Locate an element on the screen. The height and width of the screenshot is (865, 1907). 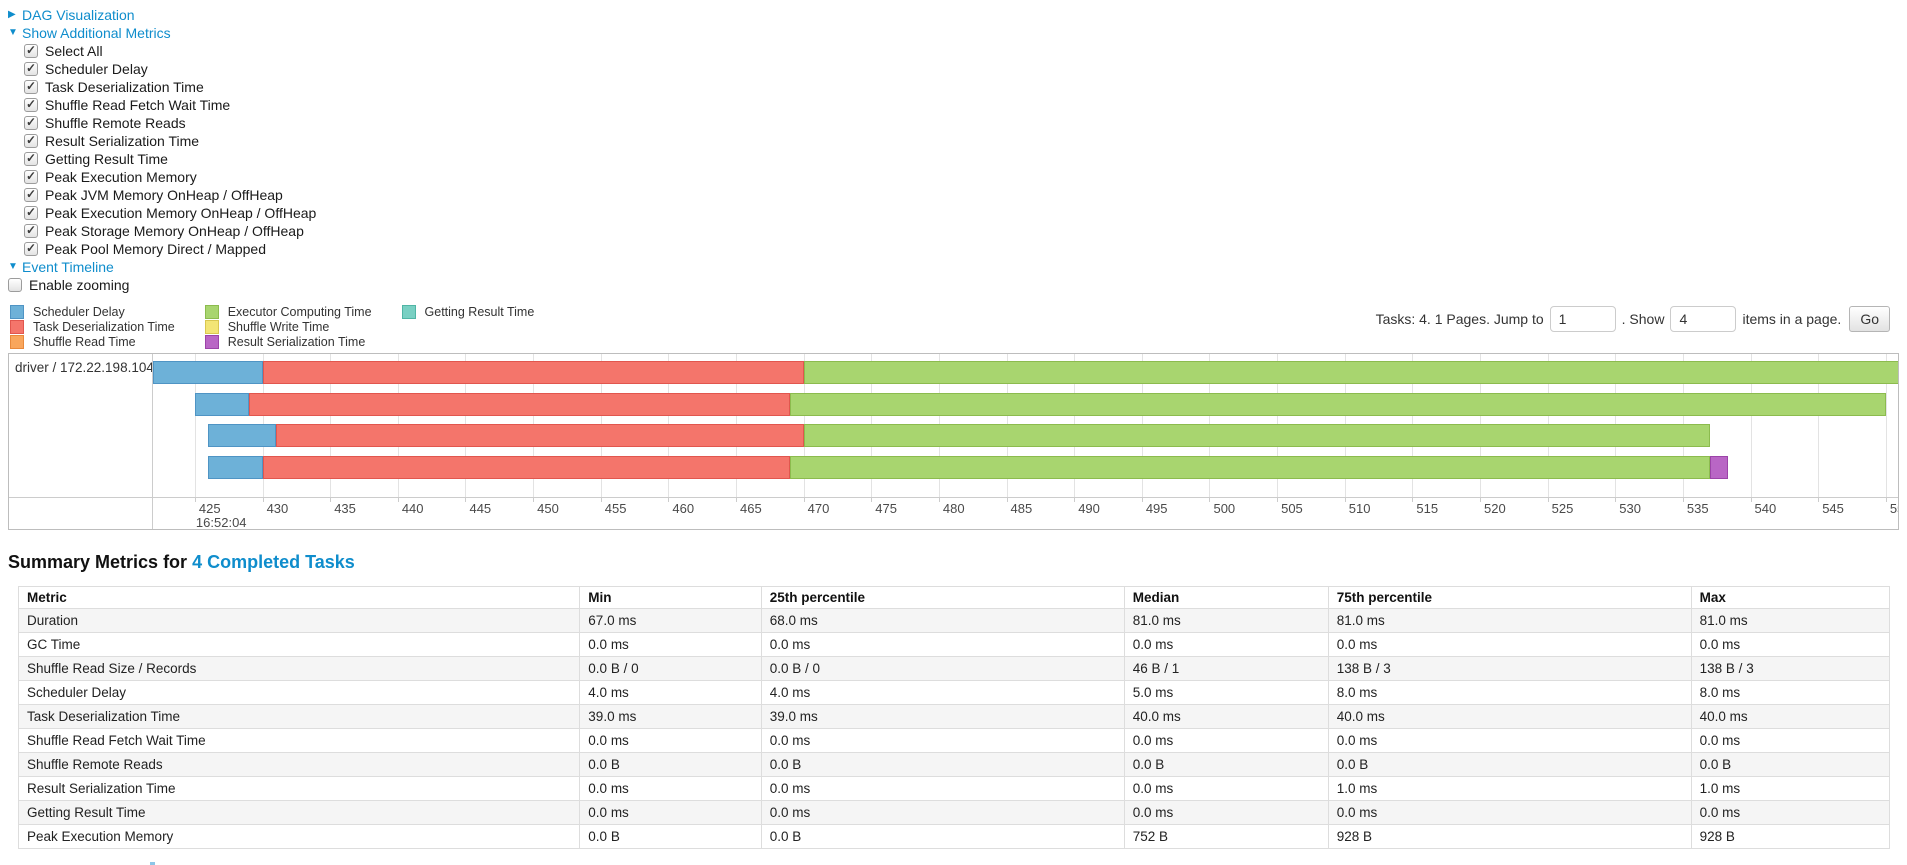
metric-value-cell-2: 81.0 ms is located at coordinates (1226, 620).